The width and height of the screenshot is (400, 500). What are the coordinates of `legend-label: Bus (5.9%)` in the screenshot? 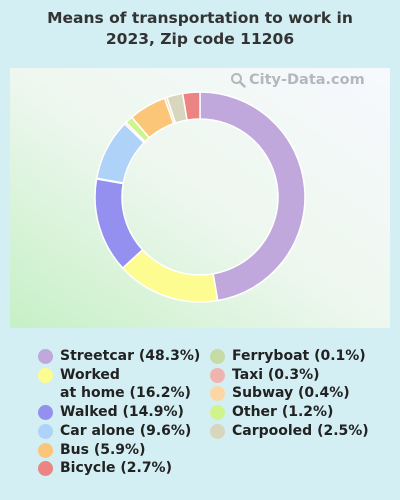 It's located at (103, 449).